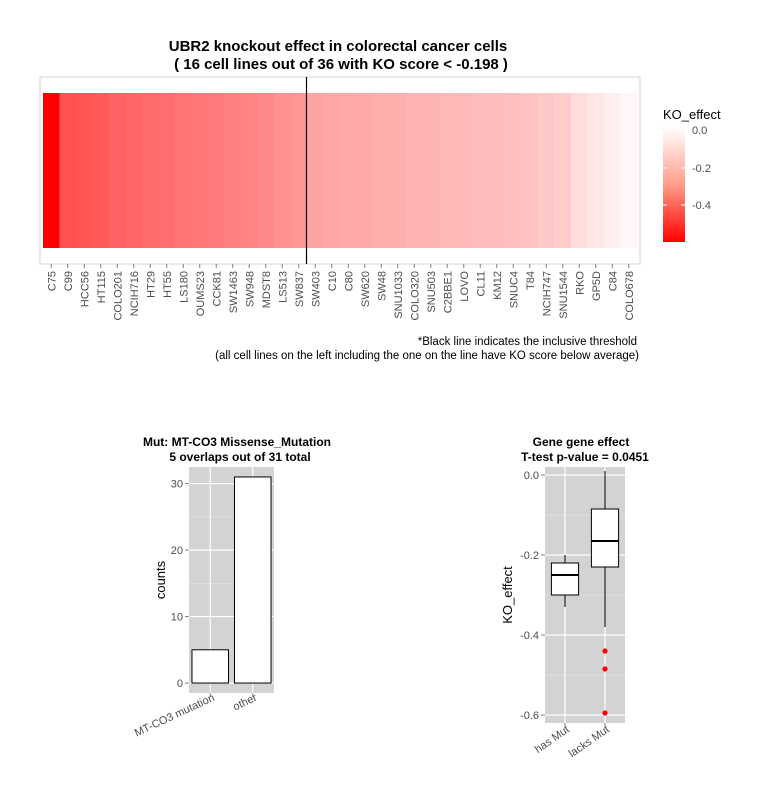 The height and width of the screenshot is (796, 774). What do you see at coordinates (674, 184) in the screenshot?
I see `legend-colorbar` at bounding box center [674, 184].